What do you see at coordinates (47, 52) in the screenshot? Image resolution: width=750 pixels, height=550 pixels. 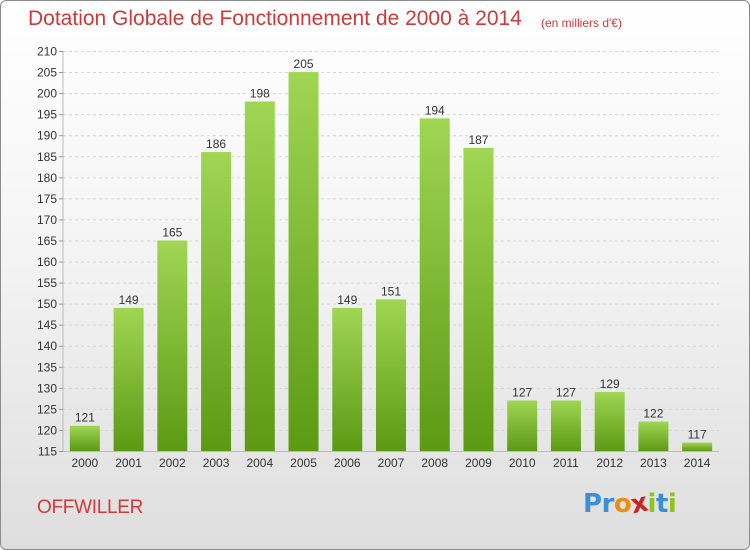 I see `y-tick-label: 210` at bounding box center [47, 52].